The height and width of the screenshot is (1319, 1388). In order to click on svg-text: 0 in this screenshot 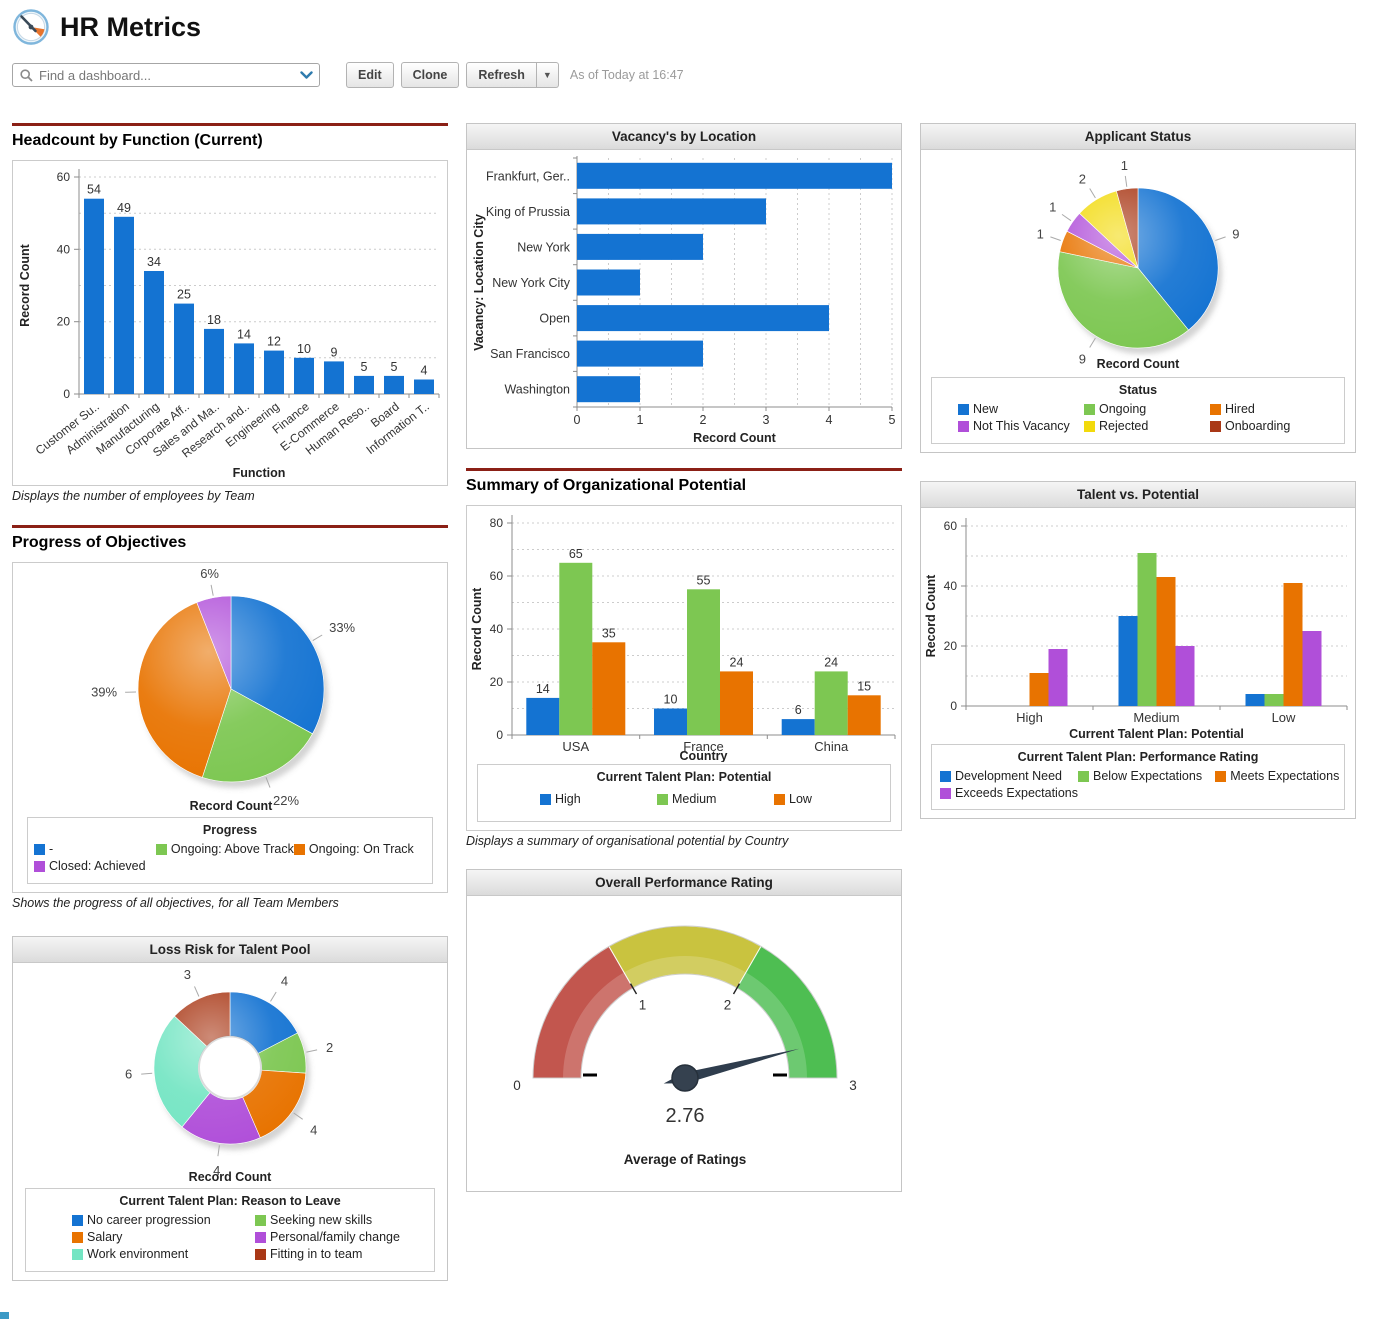, I will do `click(517, 1085)`.